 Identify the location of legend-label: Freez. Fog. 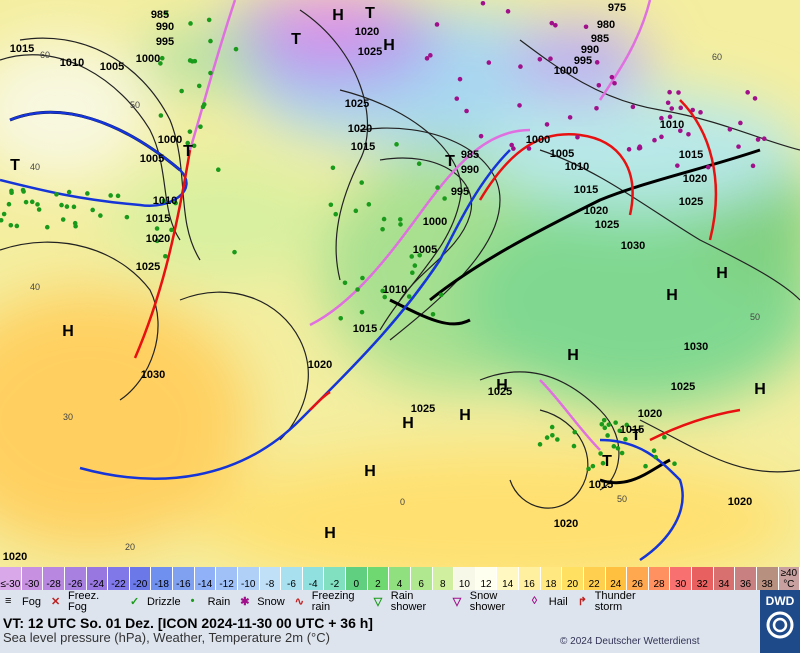
(83, 601).